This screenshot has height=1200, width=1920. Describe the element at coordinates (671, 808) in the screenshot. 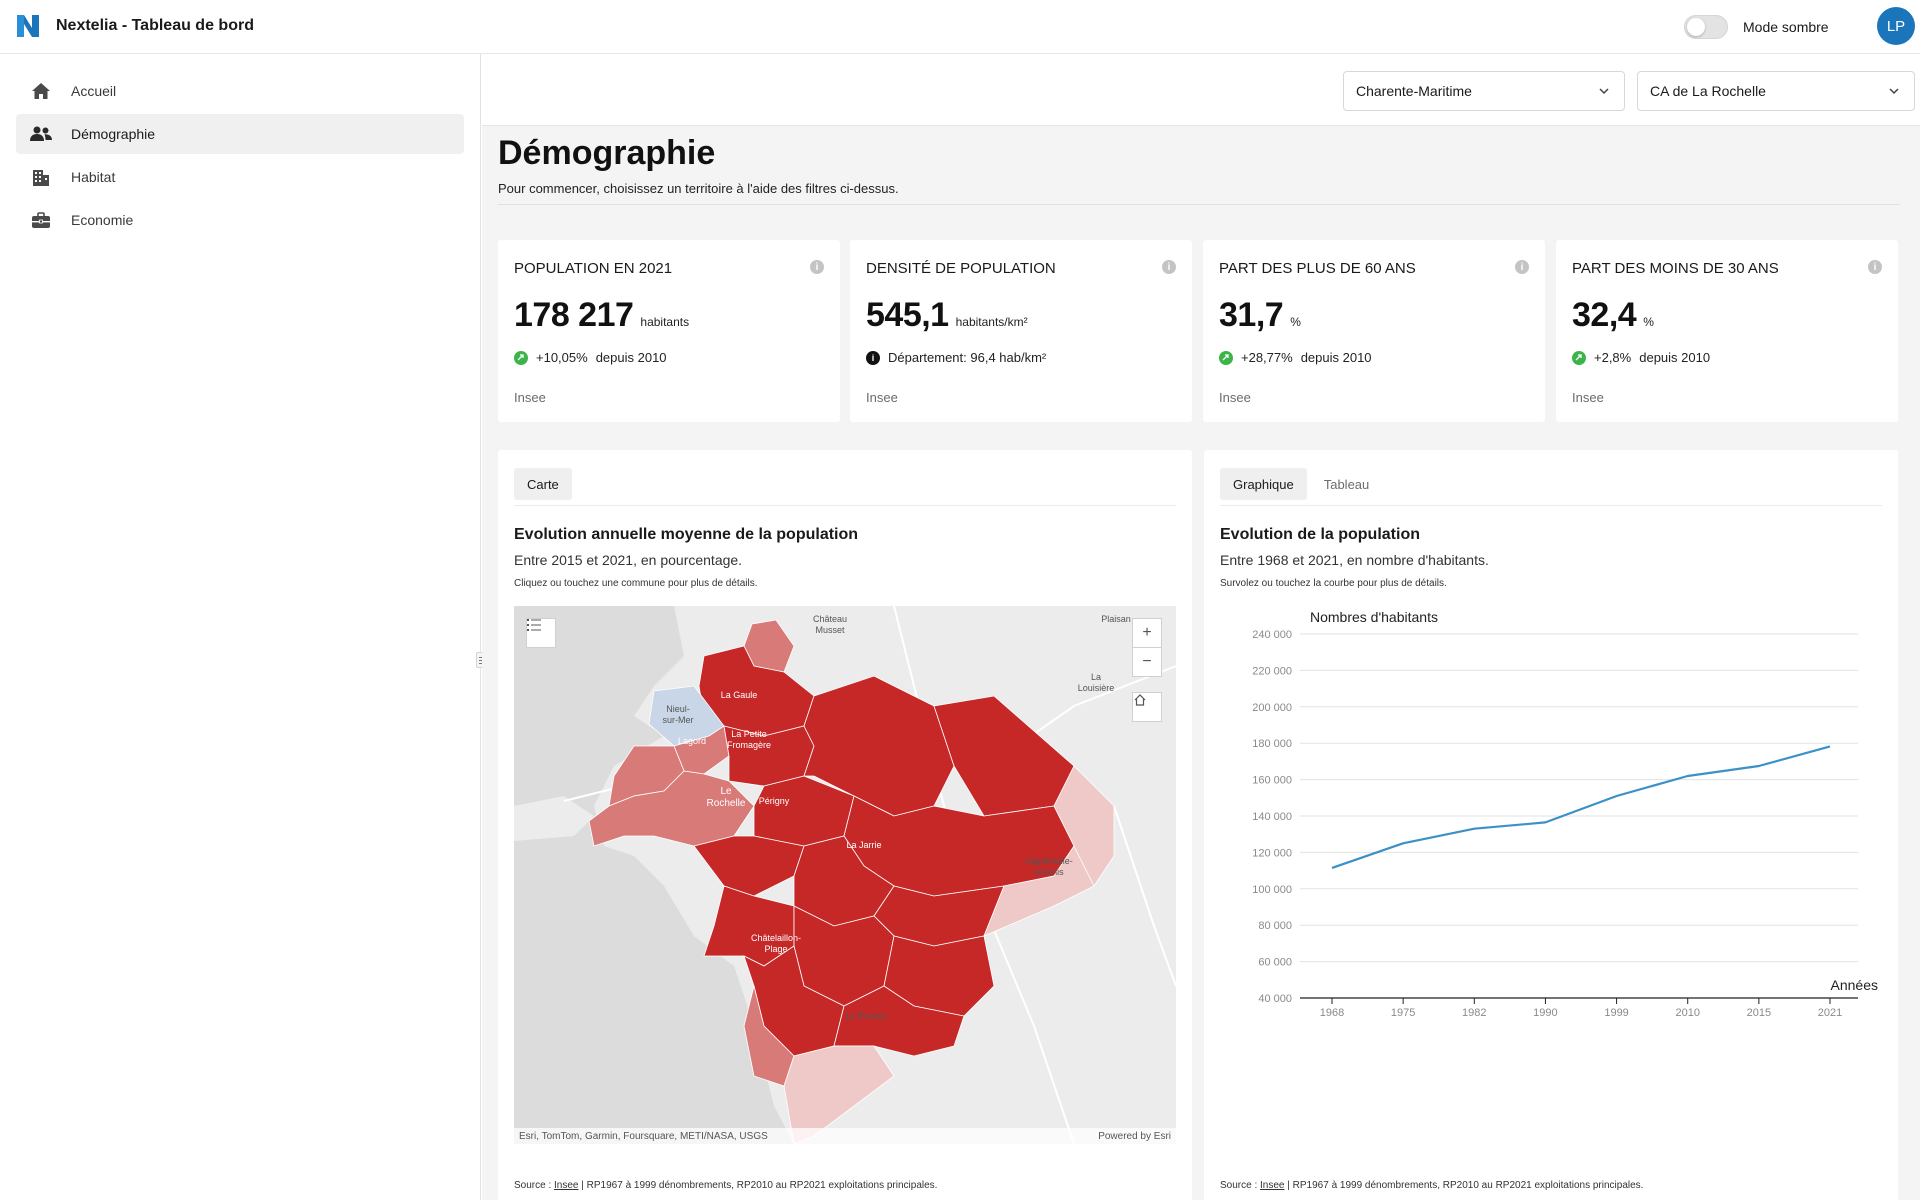

I see `commune-la-rochelle` at that location.